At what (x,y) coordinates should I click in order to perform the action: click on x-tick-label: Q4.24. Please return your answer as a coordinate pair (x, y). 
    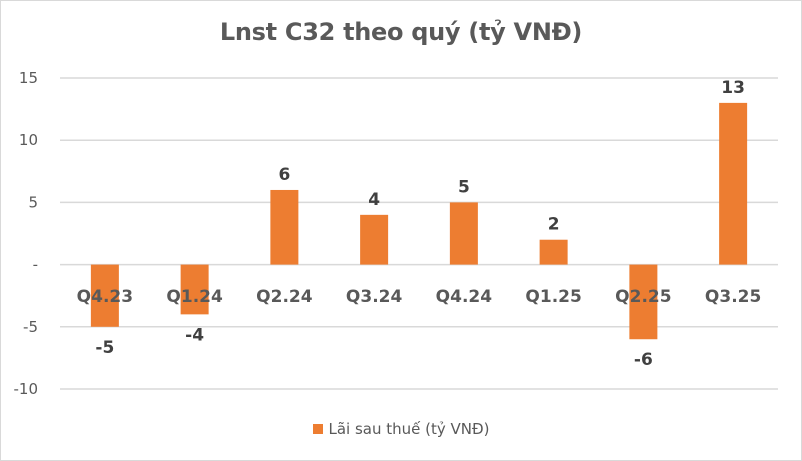
    Looking at the image, I should click on (464, 297).